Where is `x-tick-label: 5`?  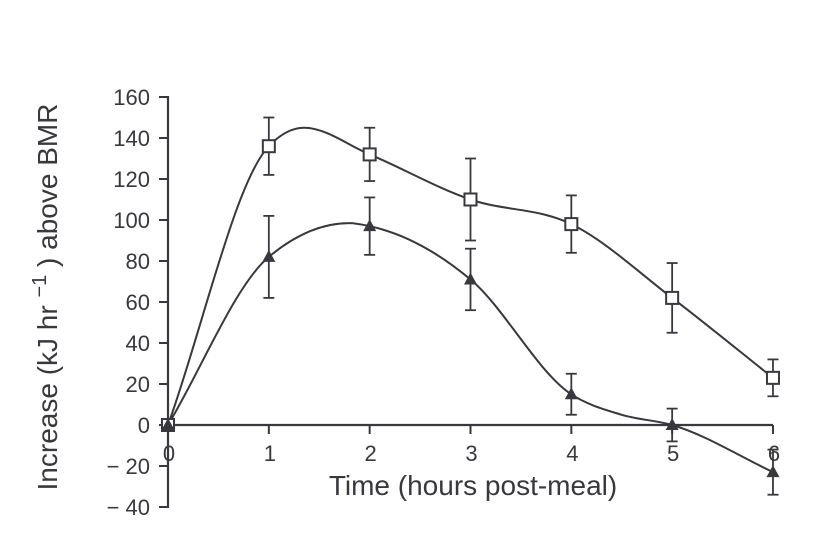 x-tick-label: 5 is located at coordinates (673, 453).